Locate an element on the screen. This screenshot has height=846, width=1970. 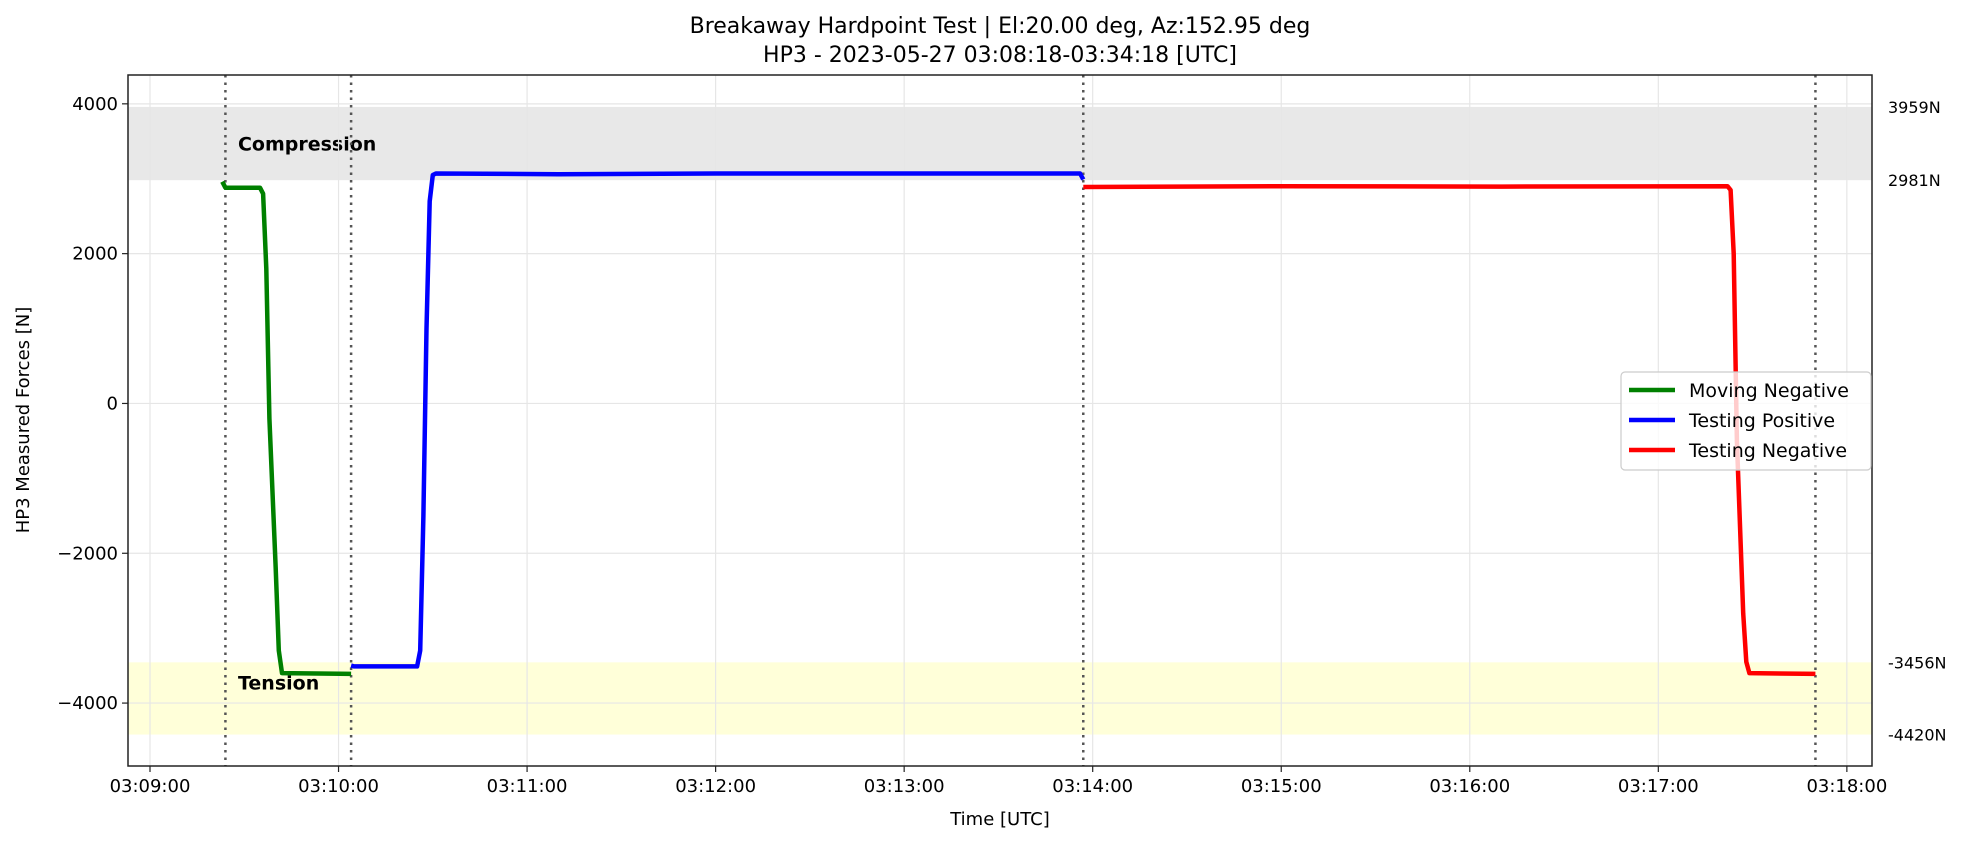
band-tension is located at coordinates (1000, 698).